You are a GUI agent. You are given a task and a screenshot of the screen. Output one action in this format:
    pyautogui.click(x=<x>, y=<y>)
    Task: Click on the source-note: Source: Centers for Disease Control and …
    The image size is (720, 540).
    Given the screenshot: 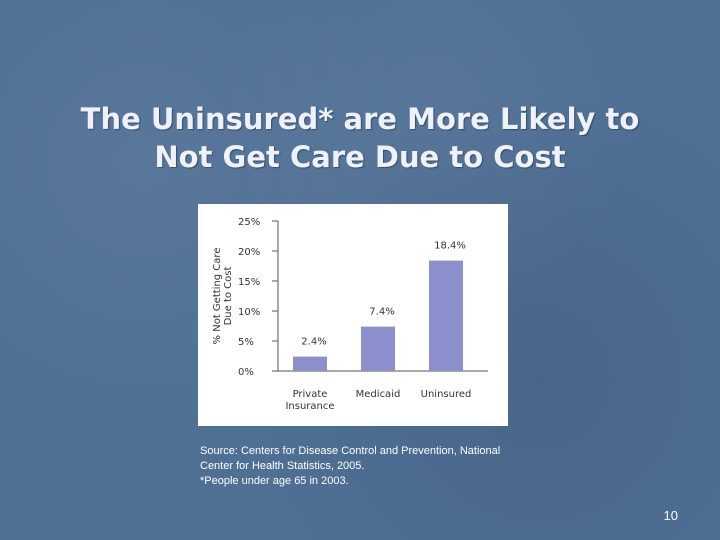 What is the action you would take?
    pyautogui.click(x=390, y=466)
    